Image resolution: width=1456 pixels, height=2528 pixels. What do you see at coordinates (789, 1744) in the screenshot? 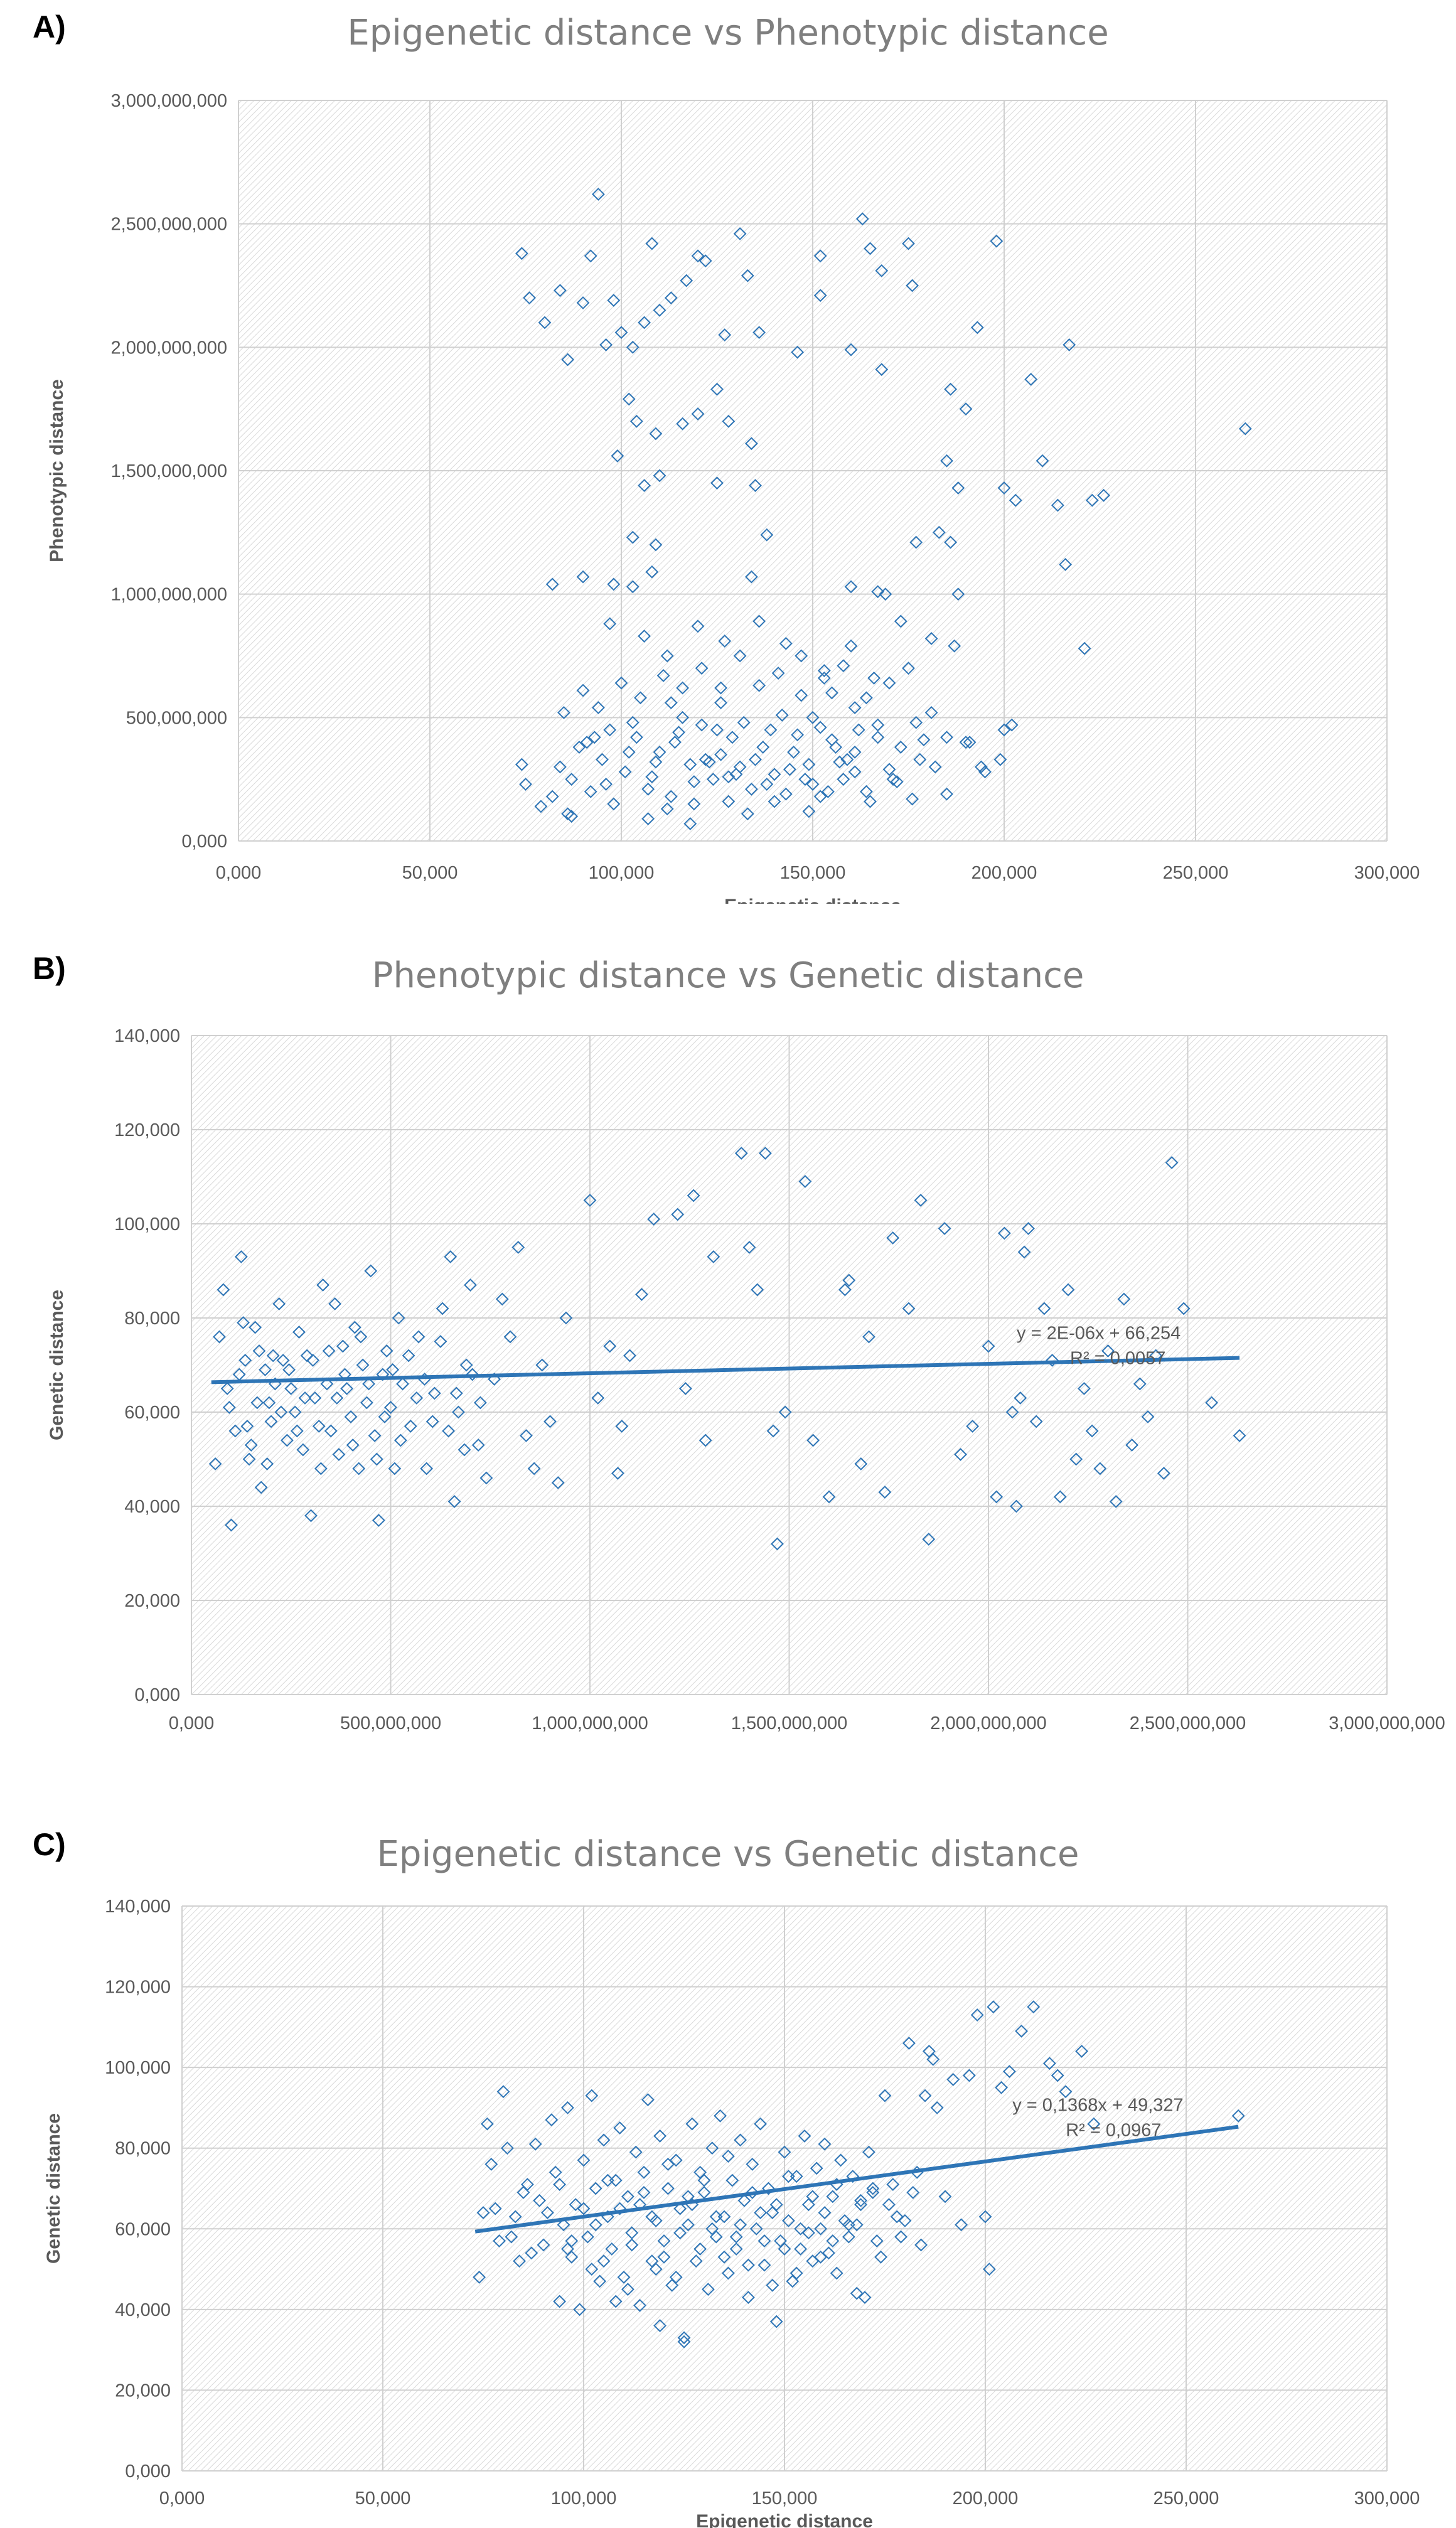
I see `x-axis-label: Phenotypic distance` at bounding box center [789, 1744].